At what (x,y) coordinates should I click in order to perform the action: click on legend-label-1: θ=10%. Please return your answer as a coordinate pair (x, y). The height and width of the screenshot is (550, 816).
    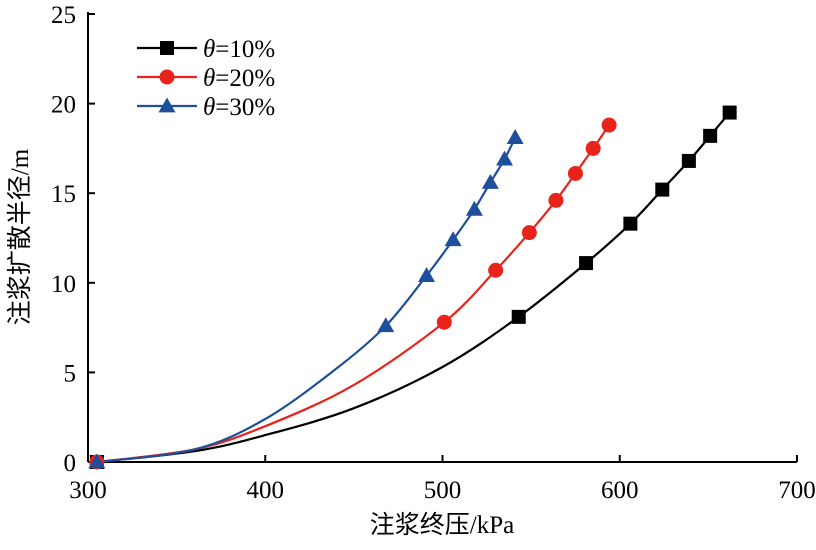
    Looking at the image, I should click on (239, 49).